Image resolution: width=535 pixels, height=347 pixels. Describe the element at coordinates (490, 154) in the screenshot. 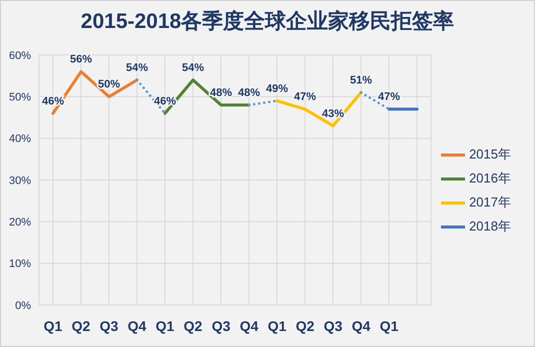

I see `legend-label: 2015年` at that location.